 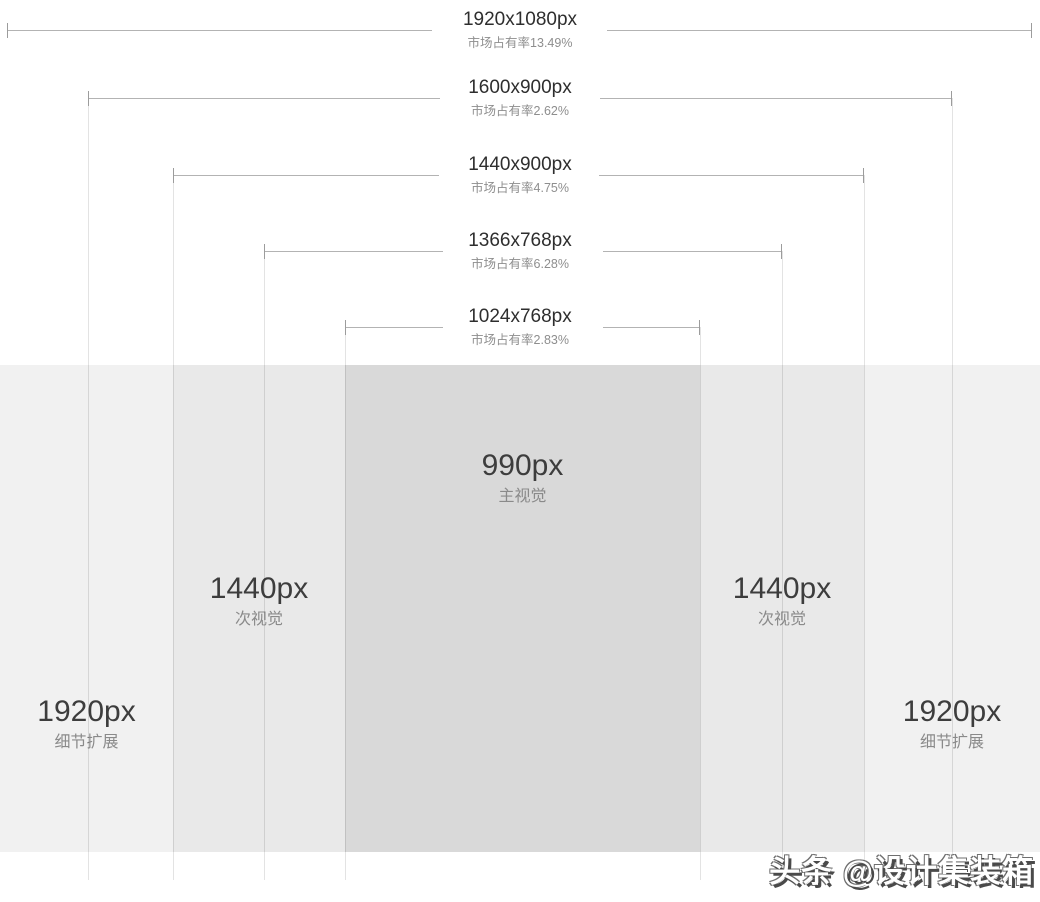 I want to click on market-share-label: 市场占有率13.49%, so click(x=520, y=43).